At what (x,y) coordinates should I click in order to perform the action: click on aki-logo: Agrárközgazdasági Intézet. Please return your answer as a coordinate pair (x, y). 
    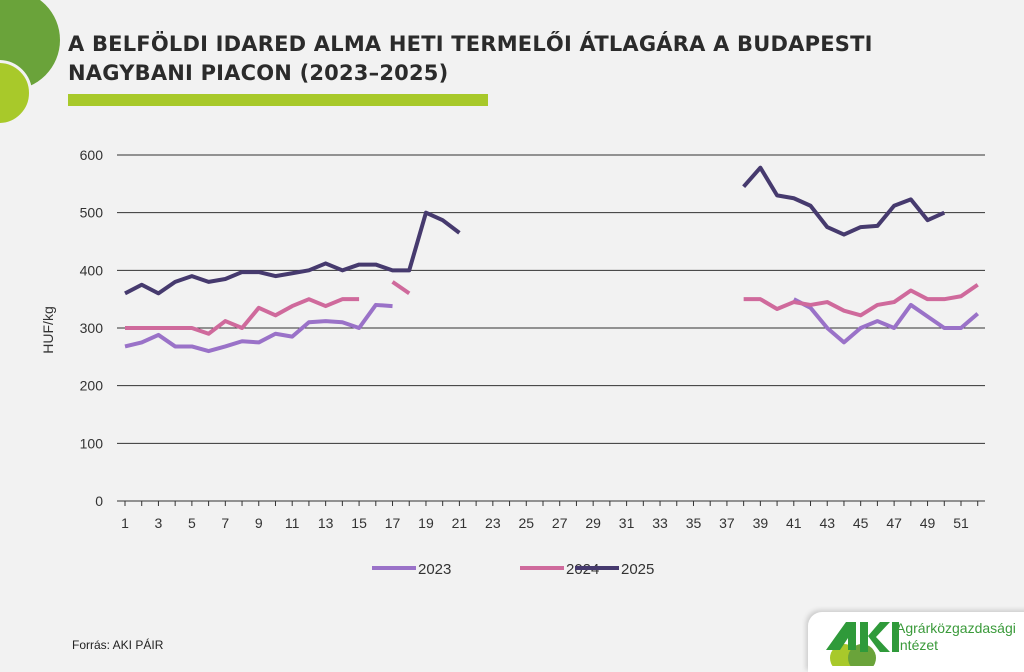
    Looking at the image, I should click on (916, 642).